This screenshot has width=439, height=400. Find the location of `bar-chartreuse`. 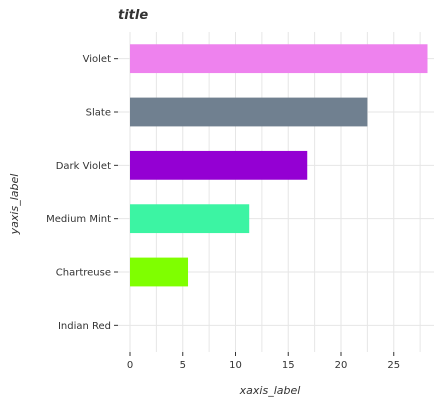

bar-chartreuse is located at coordinates (159, 272).